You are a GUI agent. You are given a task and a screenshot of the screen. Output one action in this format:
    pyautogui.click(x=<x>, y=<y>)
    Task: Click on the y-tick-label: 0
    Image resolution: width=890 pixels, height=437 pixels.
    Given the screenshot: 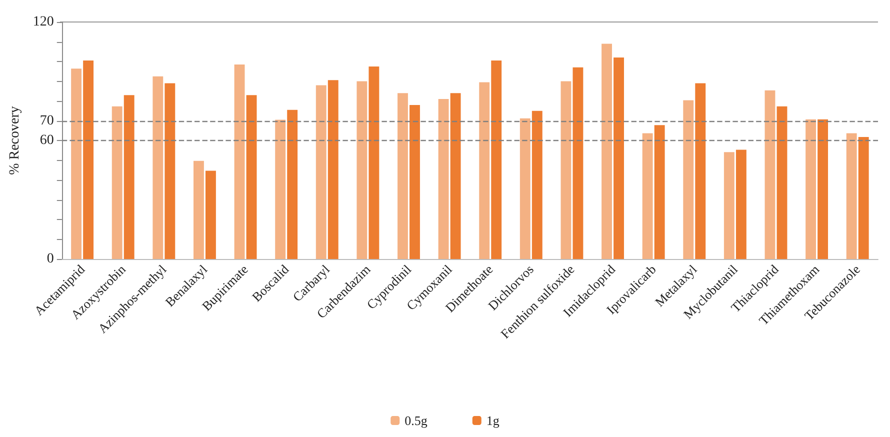 What is the action you would take?
    pyautogui.click(x=50, y=259)
    